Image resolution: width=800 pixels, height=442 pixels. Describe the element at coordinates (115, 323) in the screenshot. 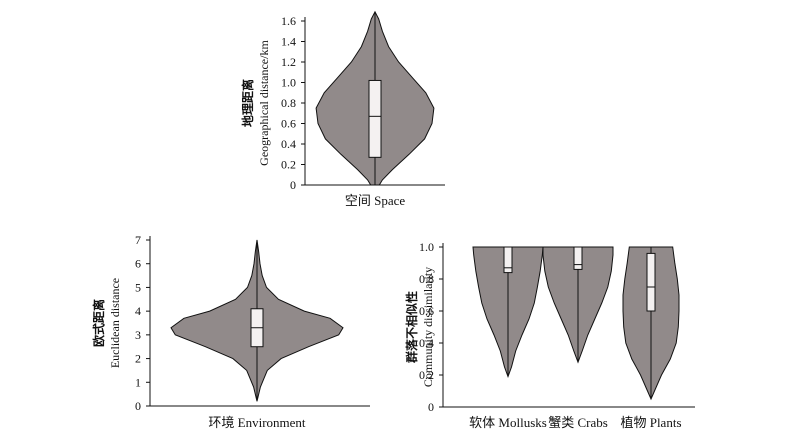

I see `y-axis-title-en: Euclidean distance` at that location.